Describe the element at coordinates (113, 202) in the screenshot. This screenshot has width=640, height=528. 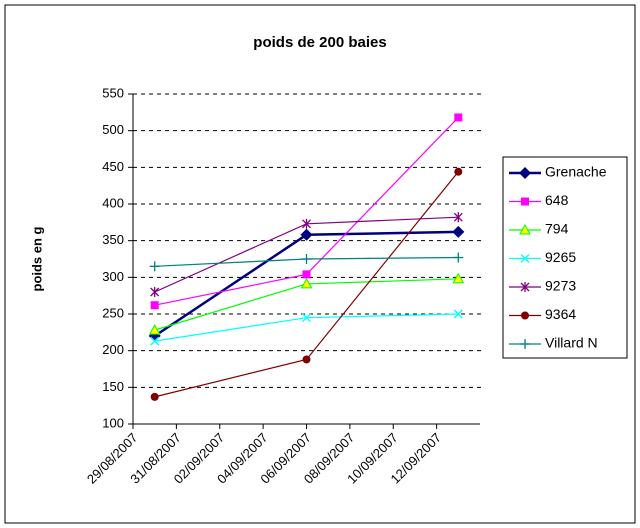
I see `y-tick-label: 400` at that location.